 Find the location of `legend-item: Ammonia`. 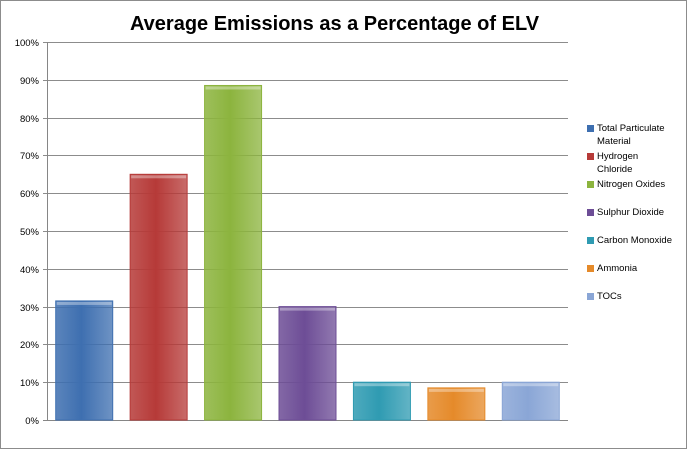

legend-item: Ammonia is located at coordinates (637, 268).